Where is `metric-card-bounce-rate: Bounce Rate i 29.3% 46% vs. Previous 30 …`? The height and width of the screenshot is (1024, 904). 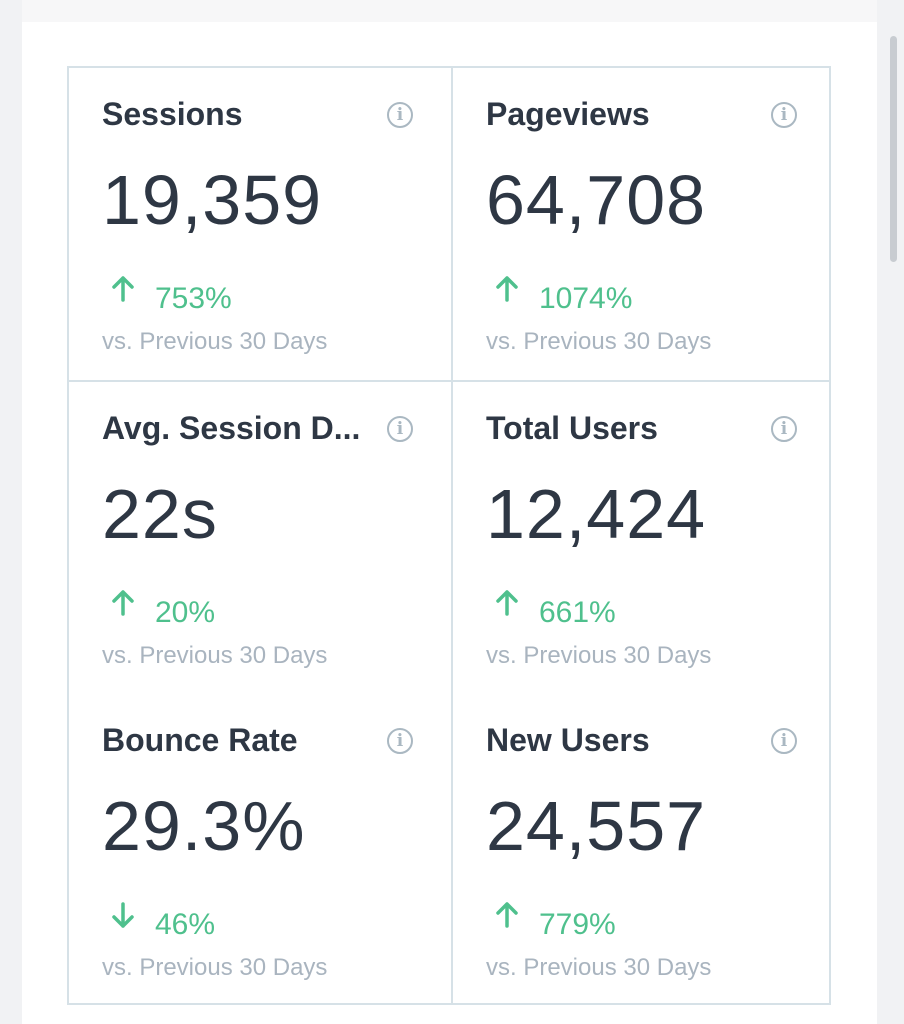
metric-card-bounce-rate: Bounce Rate i 29.3% 46% vs. Previous 30 … is located at coordinates (259, 849).